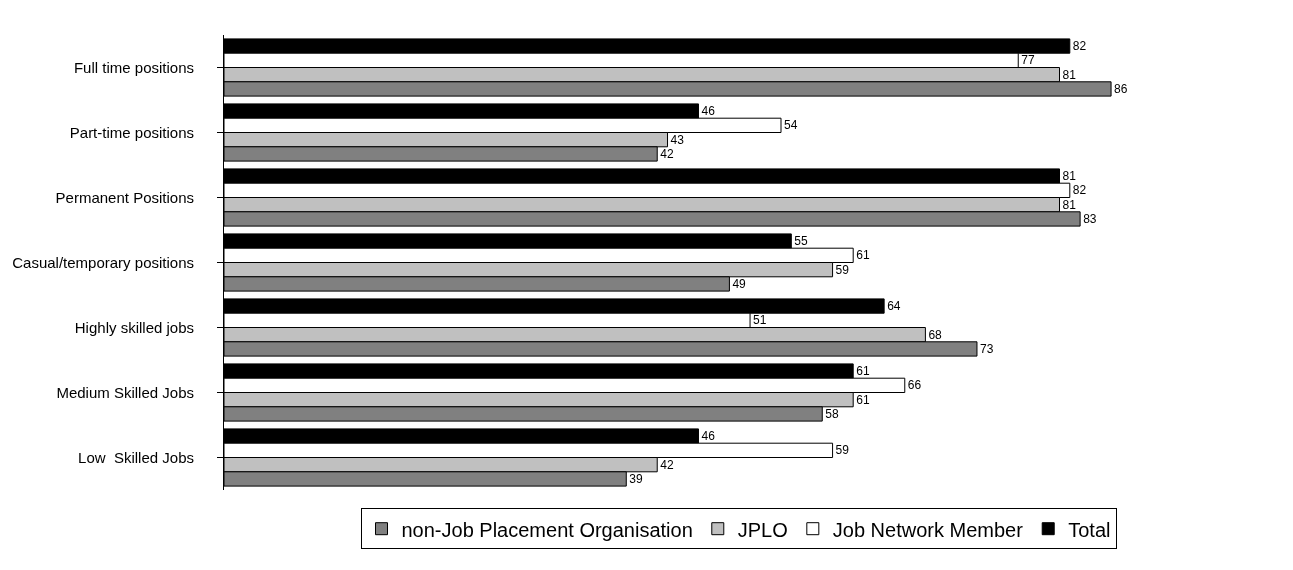  Describe the element at coordinates (739, 283) in the screenshot. I see `data-label: 49` at that location.